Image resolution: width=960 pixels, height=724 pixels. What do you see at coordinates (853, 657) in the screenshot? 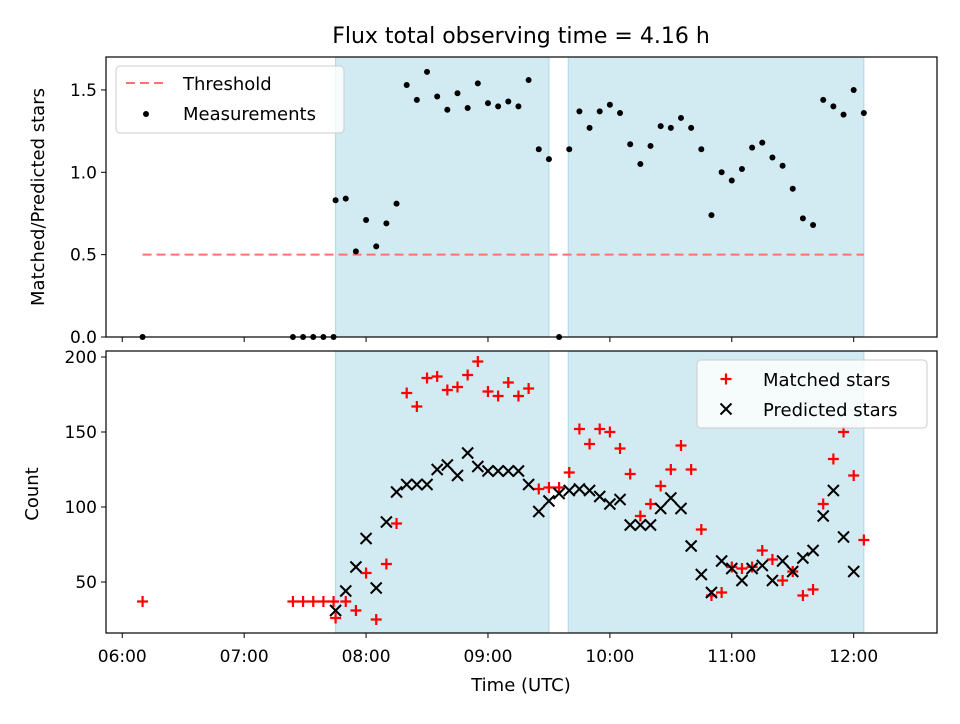
I see `x-tick-label: 12:00` at bounding box center [853, 657].